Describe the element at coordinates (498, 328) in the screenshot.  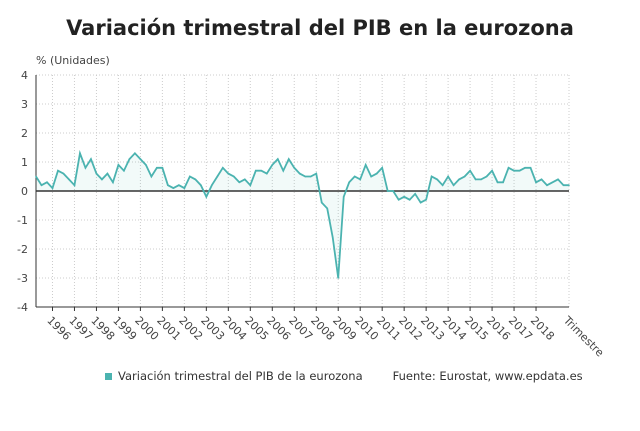
I see `x-tick-label: 2016` at that location.